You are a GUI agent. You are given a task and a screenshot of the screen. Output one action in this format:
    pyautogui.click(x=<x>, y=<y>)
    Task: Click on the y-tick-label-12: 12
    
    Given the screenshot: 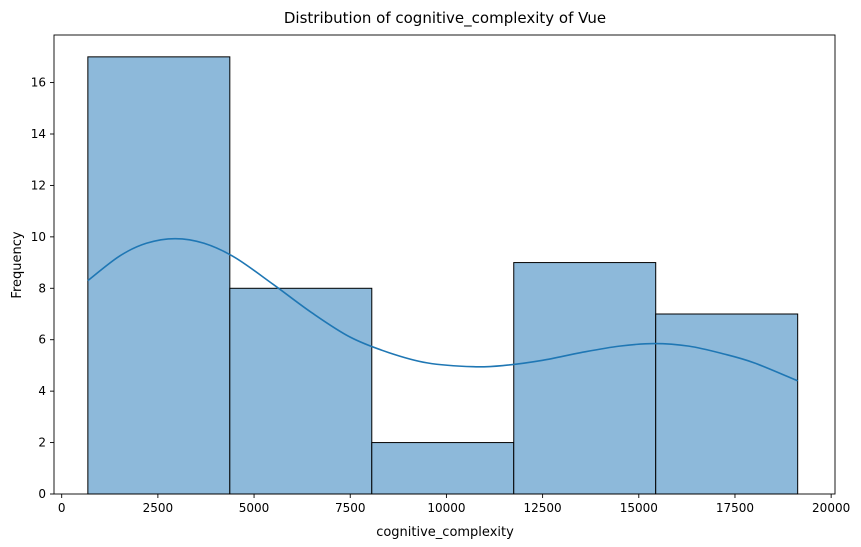 What is the action you would take?
    pyautogui.click(x=38, y=185)
    